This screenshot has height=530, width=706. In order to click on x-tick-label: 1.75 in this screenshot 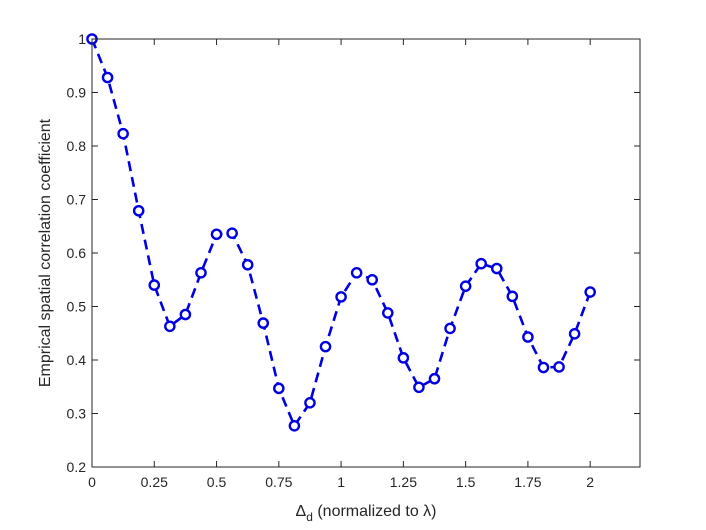, I will do `click(527, 482)`.